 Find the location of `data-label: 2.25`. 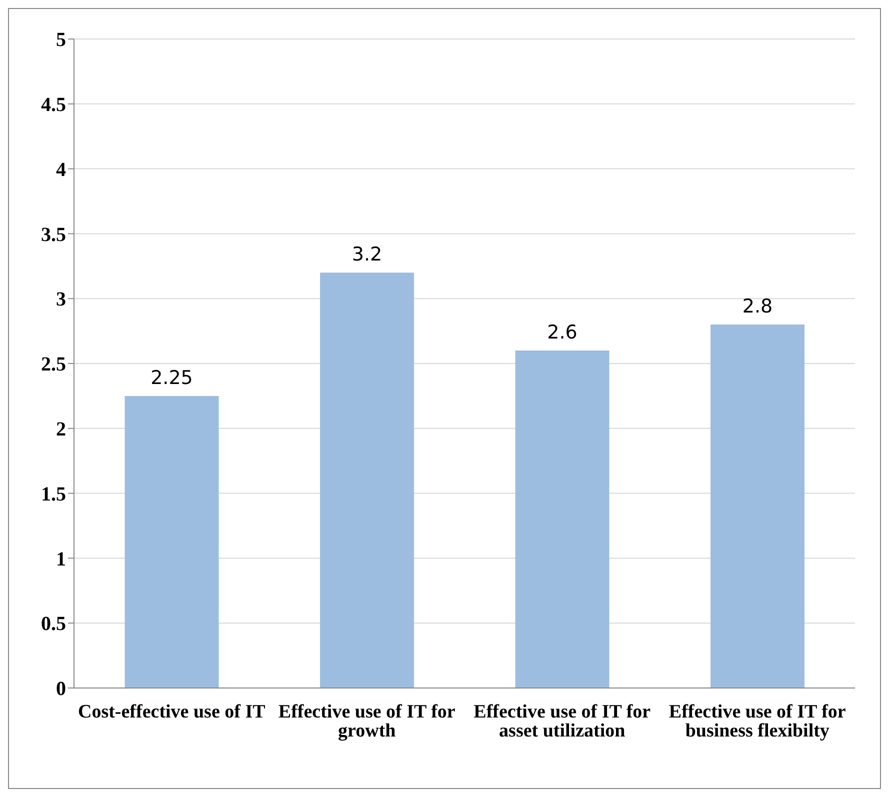

data-label: 2.25 is located at coordinates (171, 377).